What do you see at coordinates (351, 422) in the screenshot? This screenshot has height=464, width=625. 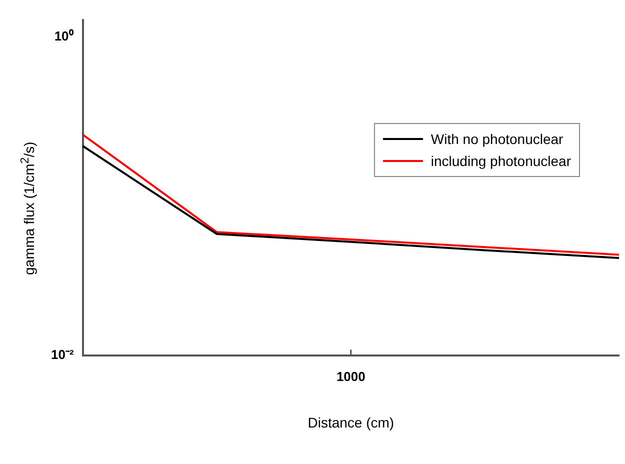 I see `x-axis-title: Distance (cm)` at bounding box center [351, 422].